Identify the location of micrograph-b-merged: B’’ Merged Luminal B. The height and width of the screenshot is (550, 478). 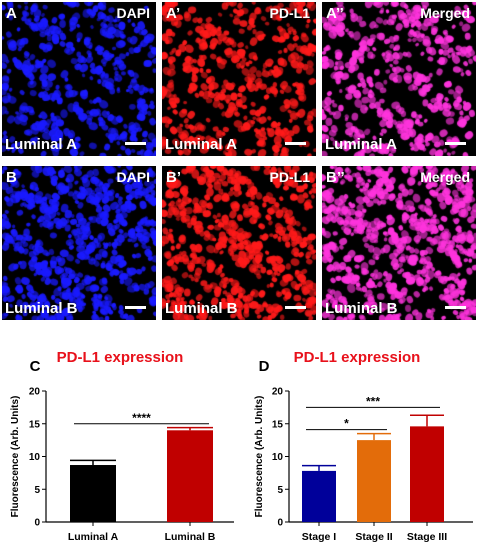
(399, 243).